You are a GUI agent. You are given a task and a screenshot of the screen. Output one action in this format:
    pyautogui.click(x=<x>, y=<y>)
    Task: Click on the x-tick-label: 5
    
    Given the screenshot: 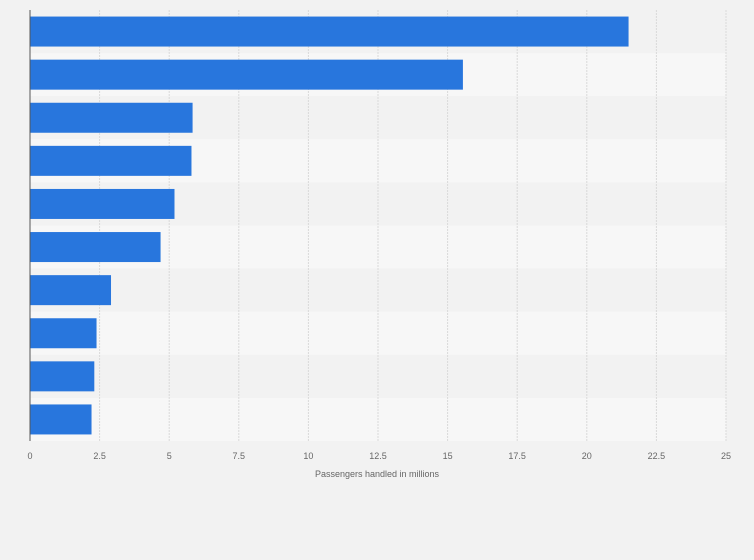 What is the action you would take?
    pyautogui.click(x=169, y=456)
    